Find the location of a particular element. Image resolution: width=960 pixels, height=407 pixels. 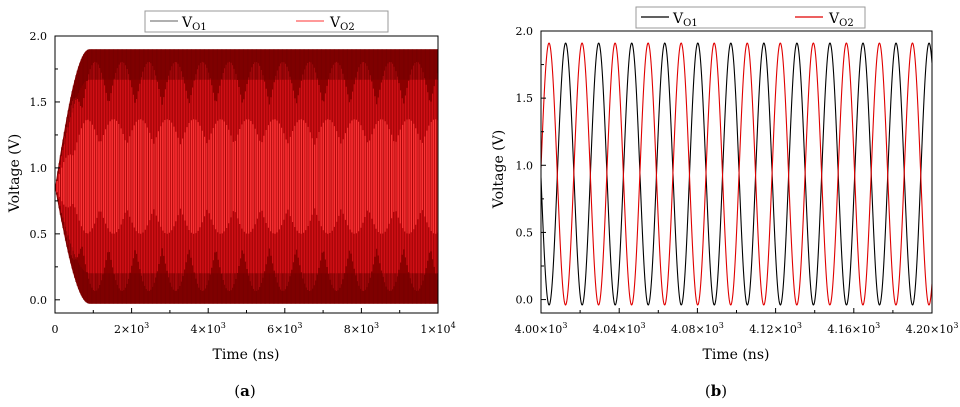

panel-a-legend: VO1 VO2 is located at coordinates (266, 21).